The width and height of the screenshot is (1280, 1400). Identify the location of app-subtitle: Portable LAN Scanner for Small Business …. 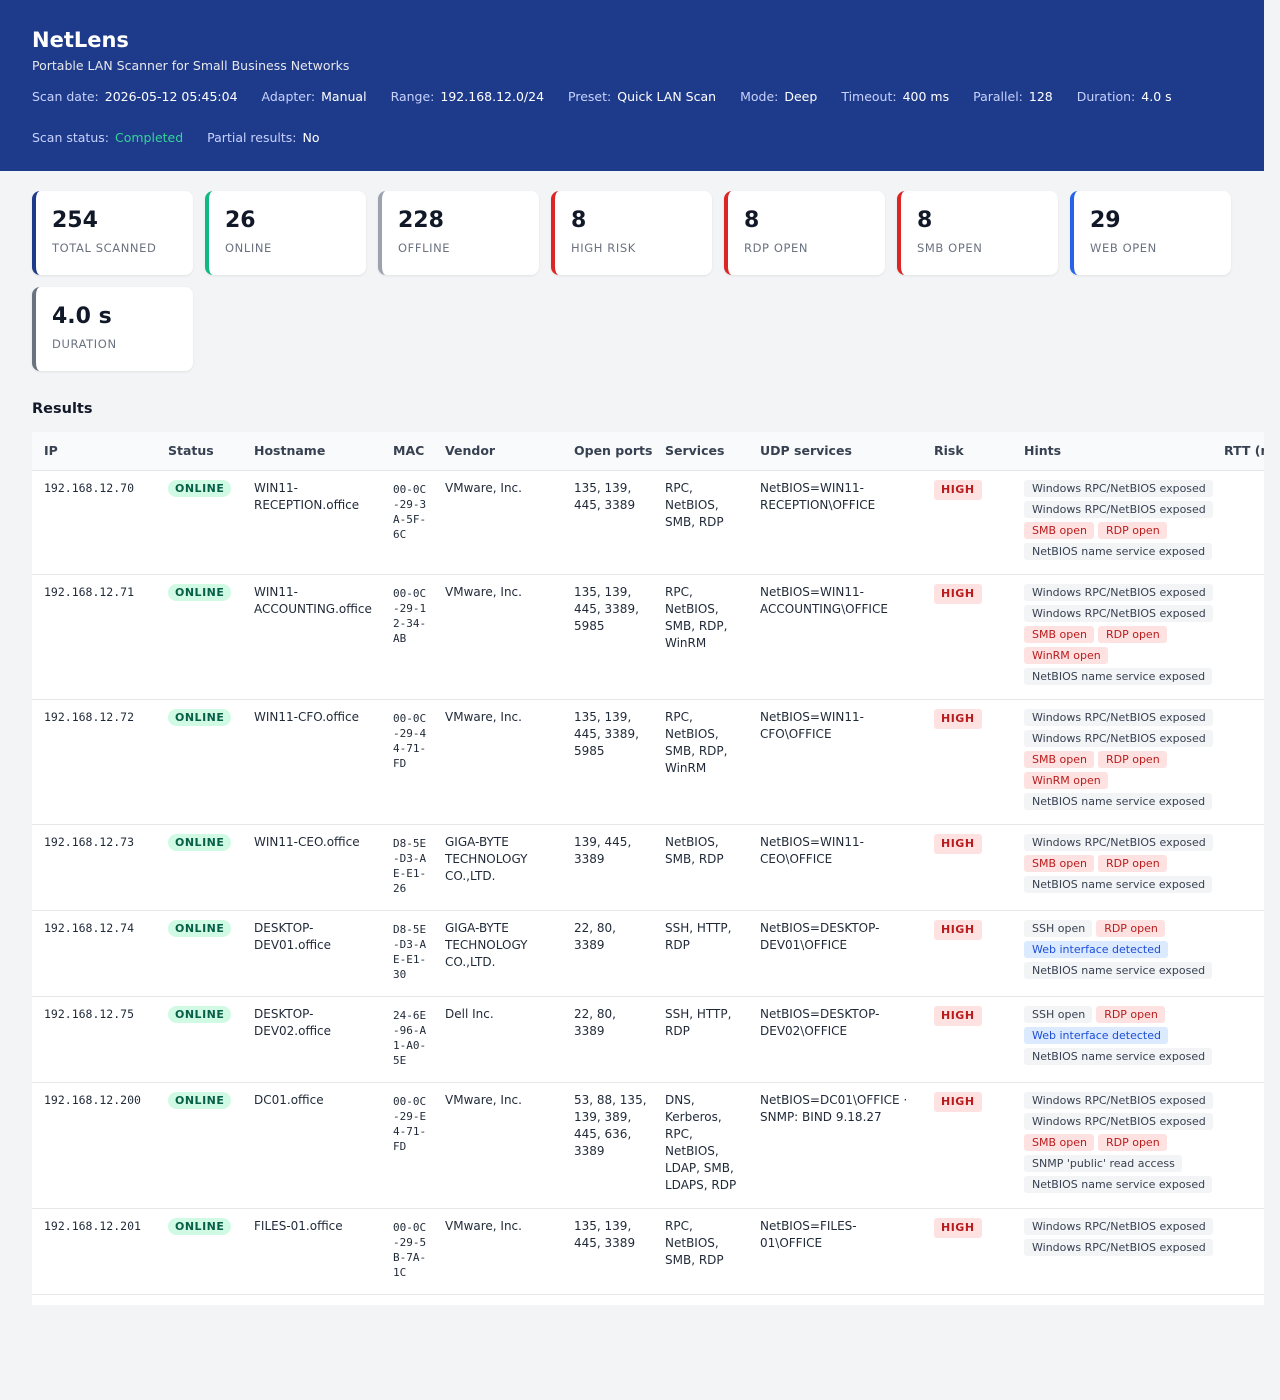
(191, 65).